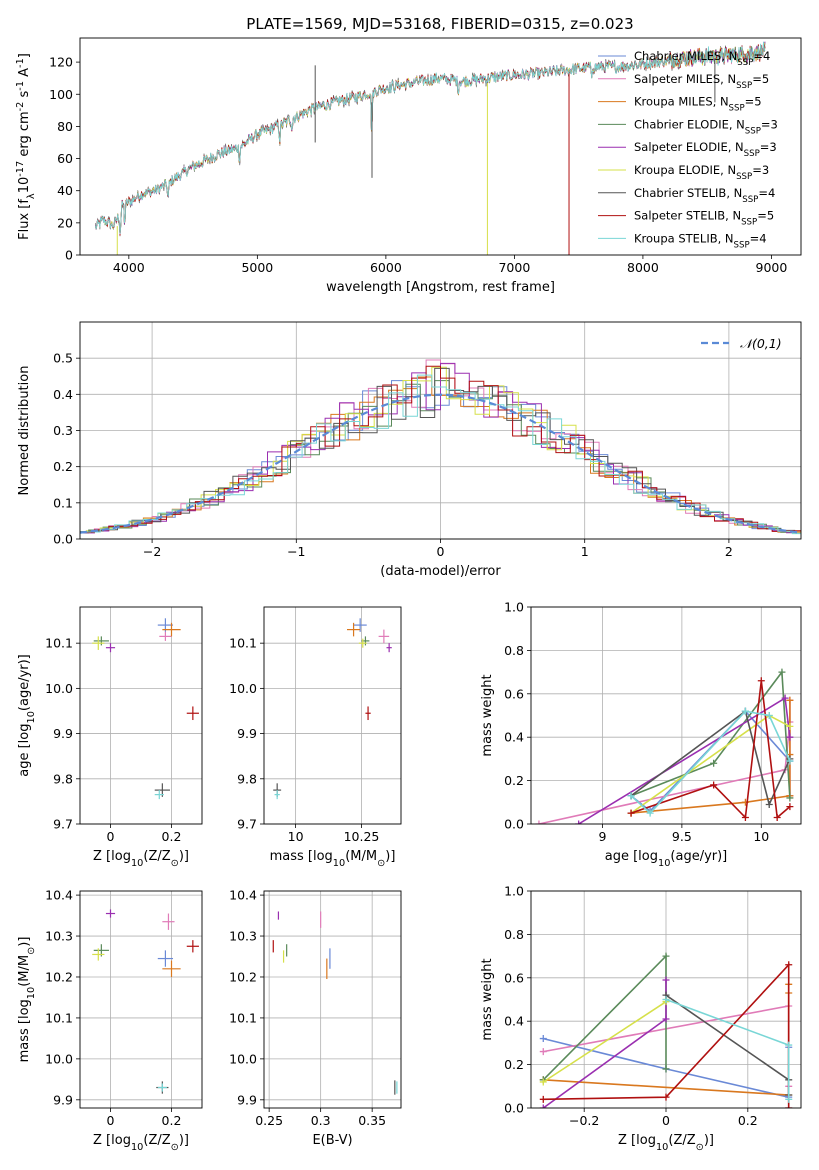 This screenshot has height=1170, width=819. I want to click on x-tick-label: 9000, so click(772, 267).